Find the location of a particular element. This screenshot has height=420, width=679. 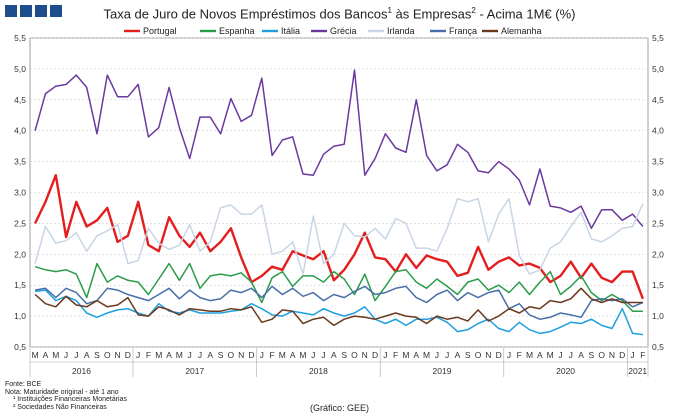

y-tick-label-left: 4,5 is located at coordinates (20, 100).